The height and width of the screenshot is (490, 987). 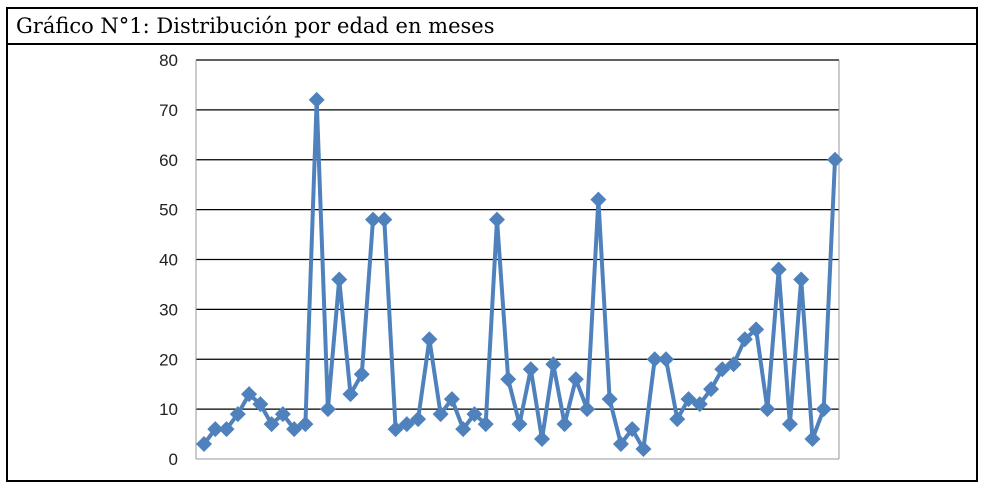 I want to click on y-tick-label-60: 60, so click(x=168, y=160).